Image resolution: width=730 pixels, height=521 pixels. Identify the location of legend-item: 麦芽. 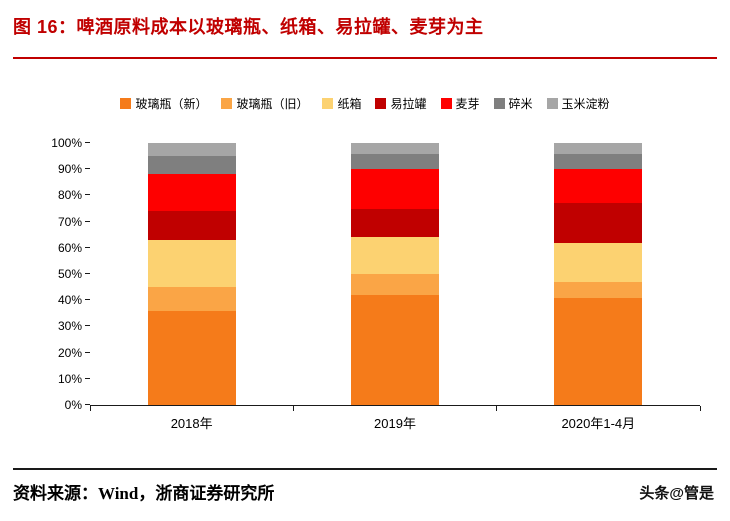
(460, 103).